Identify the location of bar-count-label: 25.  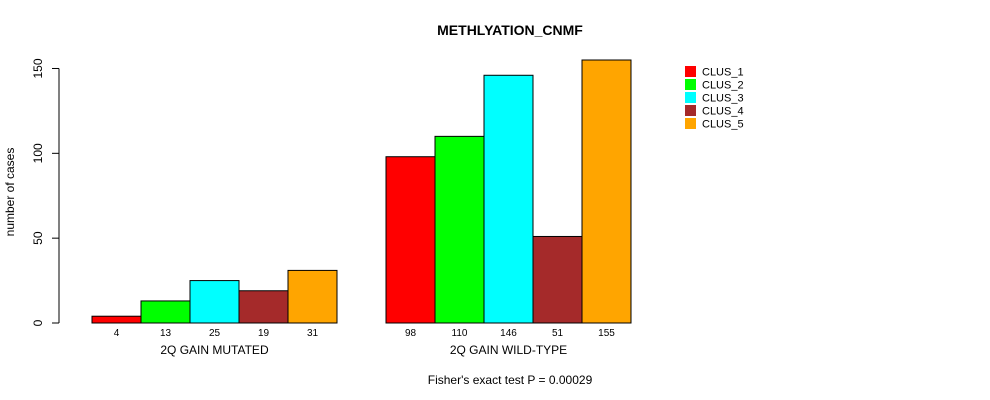
(215, 333).